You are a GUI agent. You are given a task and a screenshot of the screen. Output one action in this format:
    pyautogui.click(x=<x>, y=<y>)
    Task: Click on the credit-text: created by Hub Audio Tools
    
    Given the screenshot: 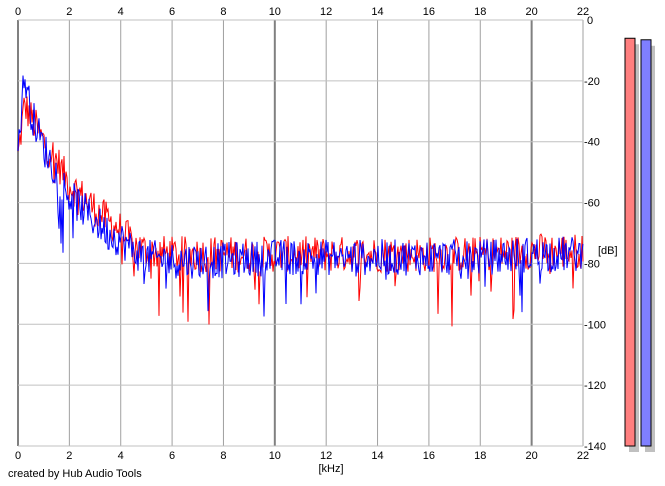 What is the action you would take?
    pyautogui.click(x=75, y=474)
    